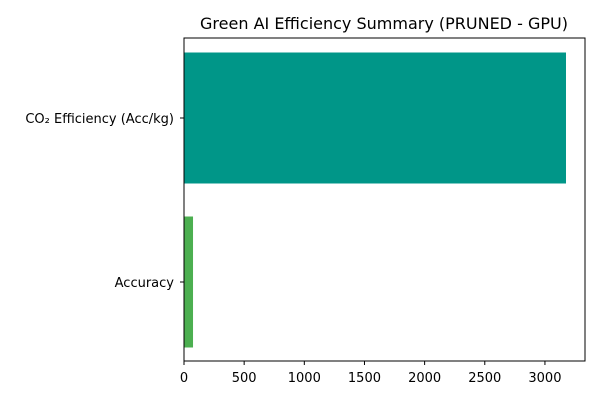 The height and width of the screenshot is (400, 600). I want to click on x-tick-label: 0, so click(184, 378).